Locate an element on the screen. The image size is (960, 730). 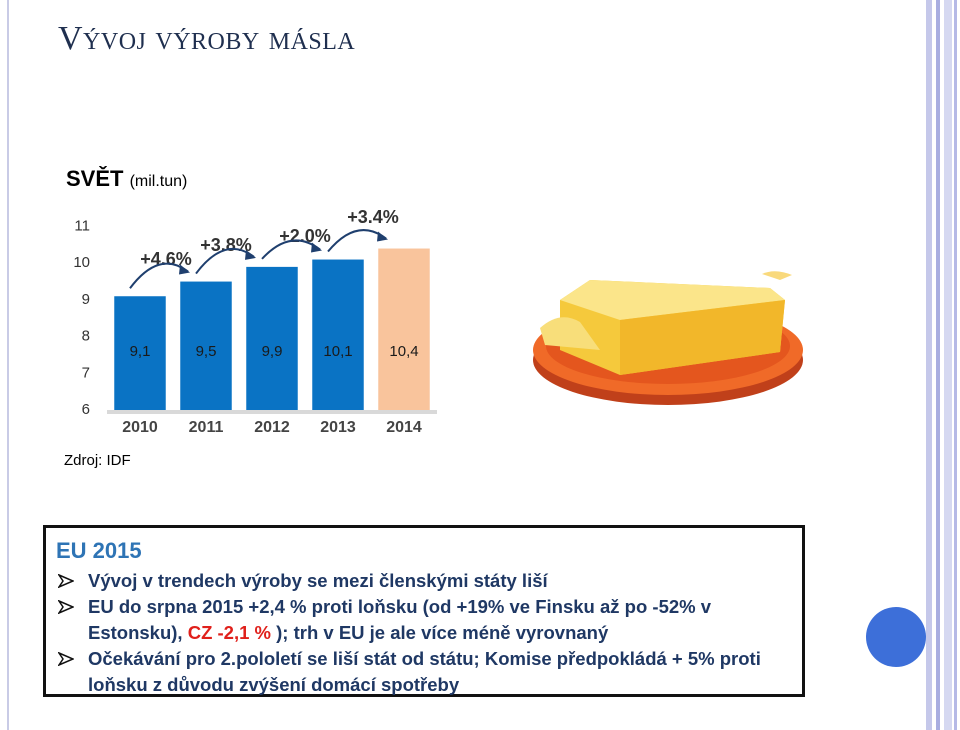
y-tick-label: 11 is located at coordinates (82, 225).